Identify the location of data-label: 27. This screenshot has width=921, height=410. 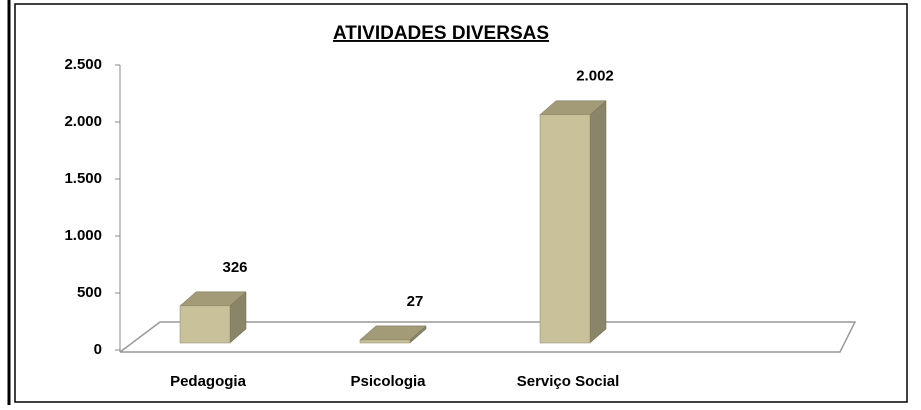
(415, 301).